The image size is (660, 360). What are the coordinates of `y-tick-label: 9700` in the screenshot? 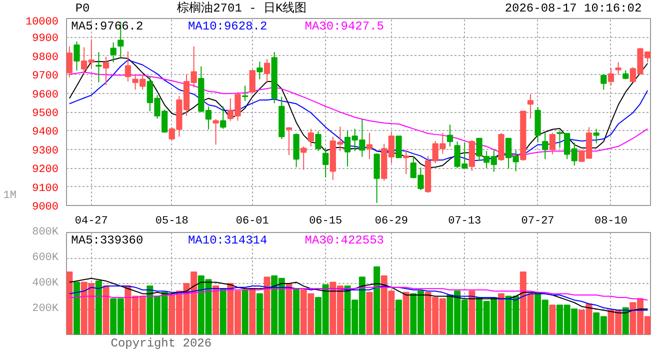 It's located at (45, 76).